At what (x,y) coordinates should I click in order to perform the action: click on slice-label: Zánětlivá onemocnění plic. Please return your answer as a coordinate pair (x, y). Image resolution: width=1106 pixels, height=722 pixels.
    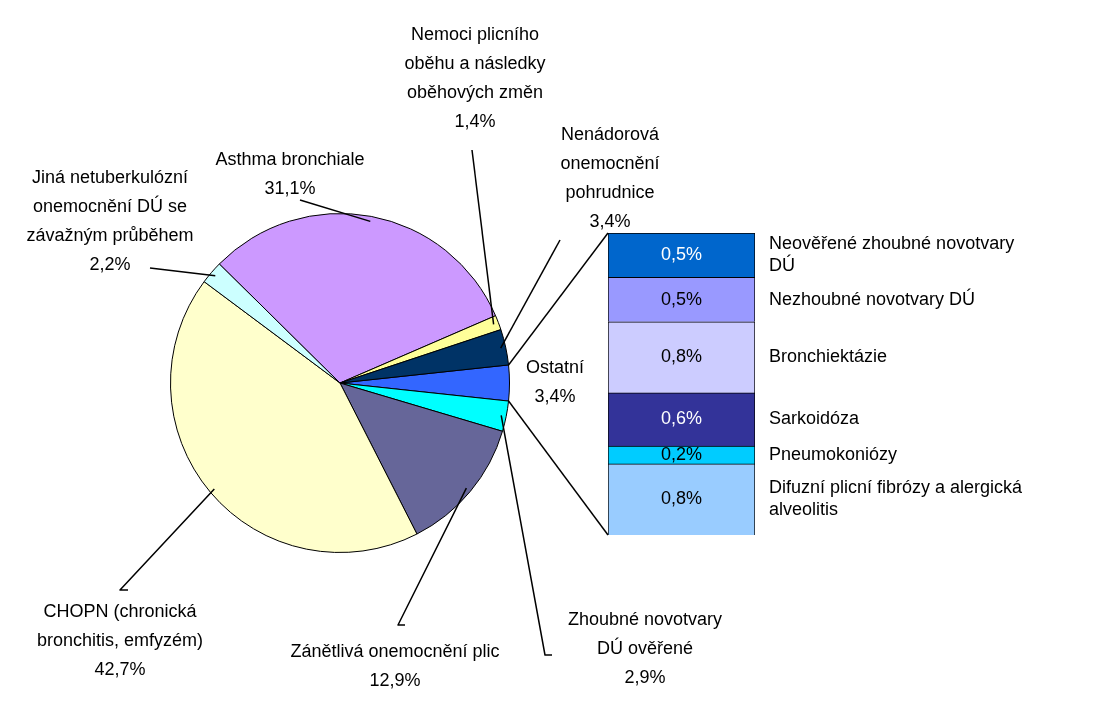
    Looking at the image, I should click on (395, 650).